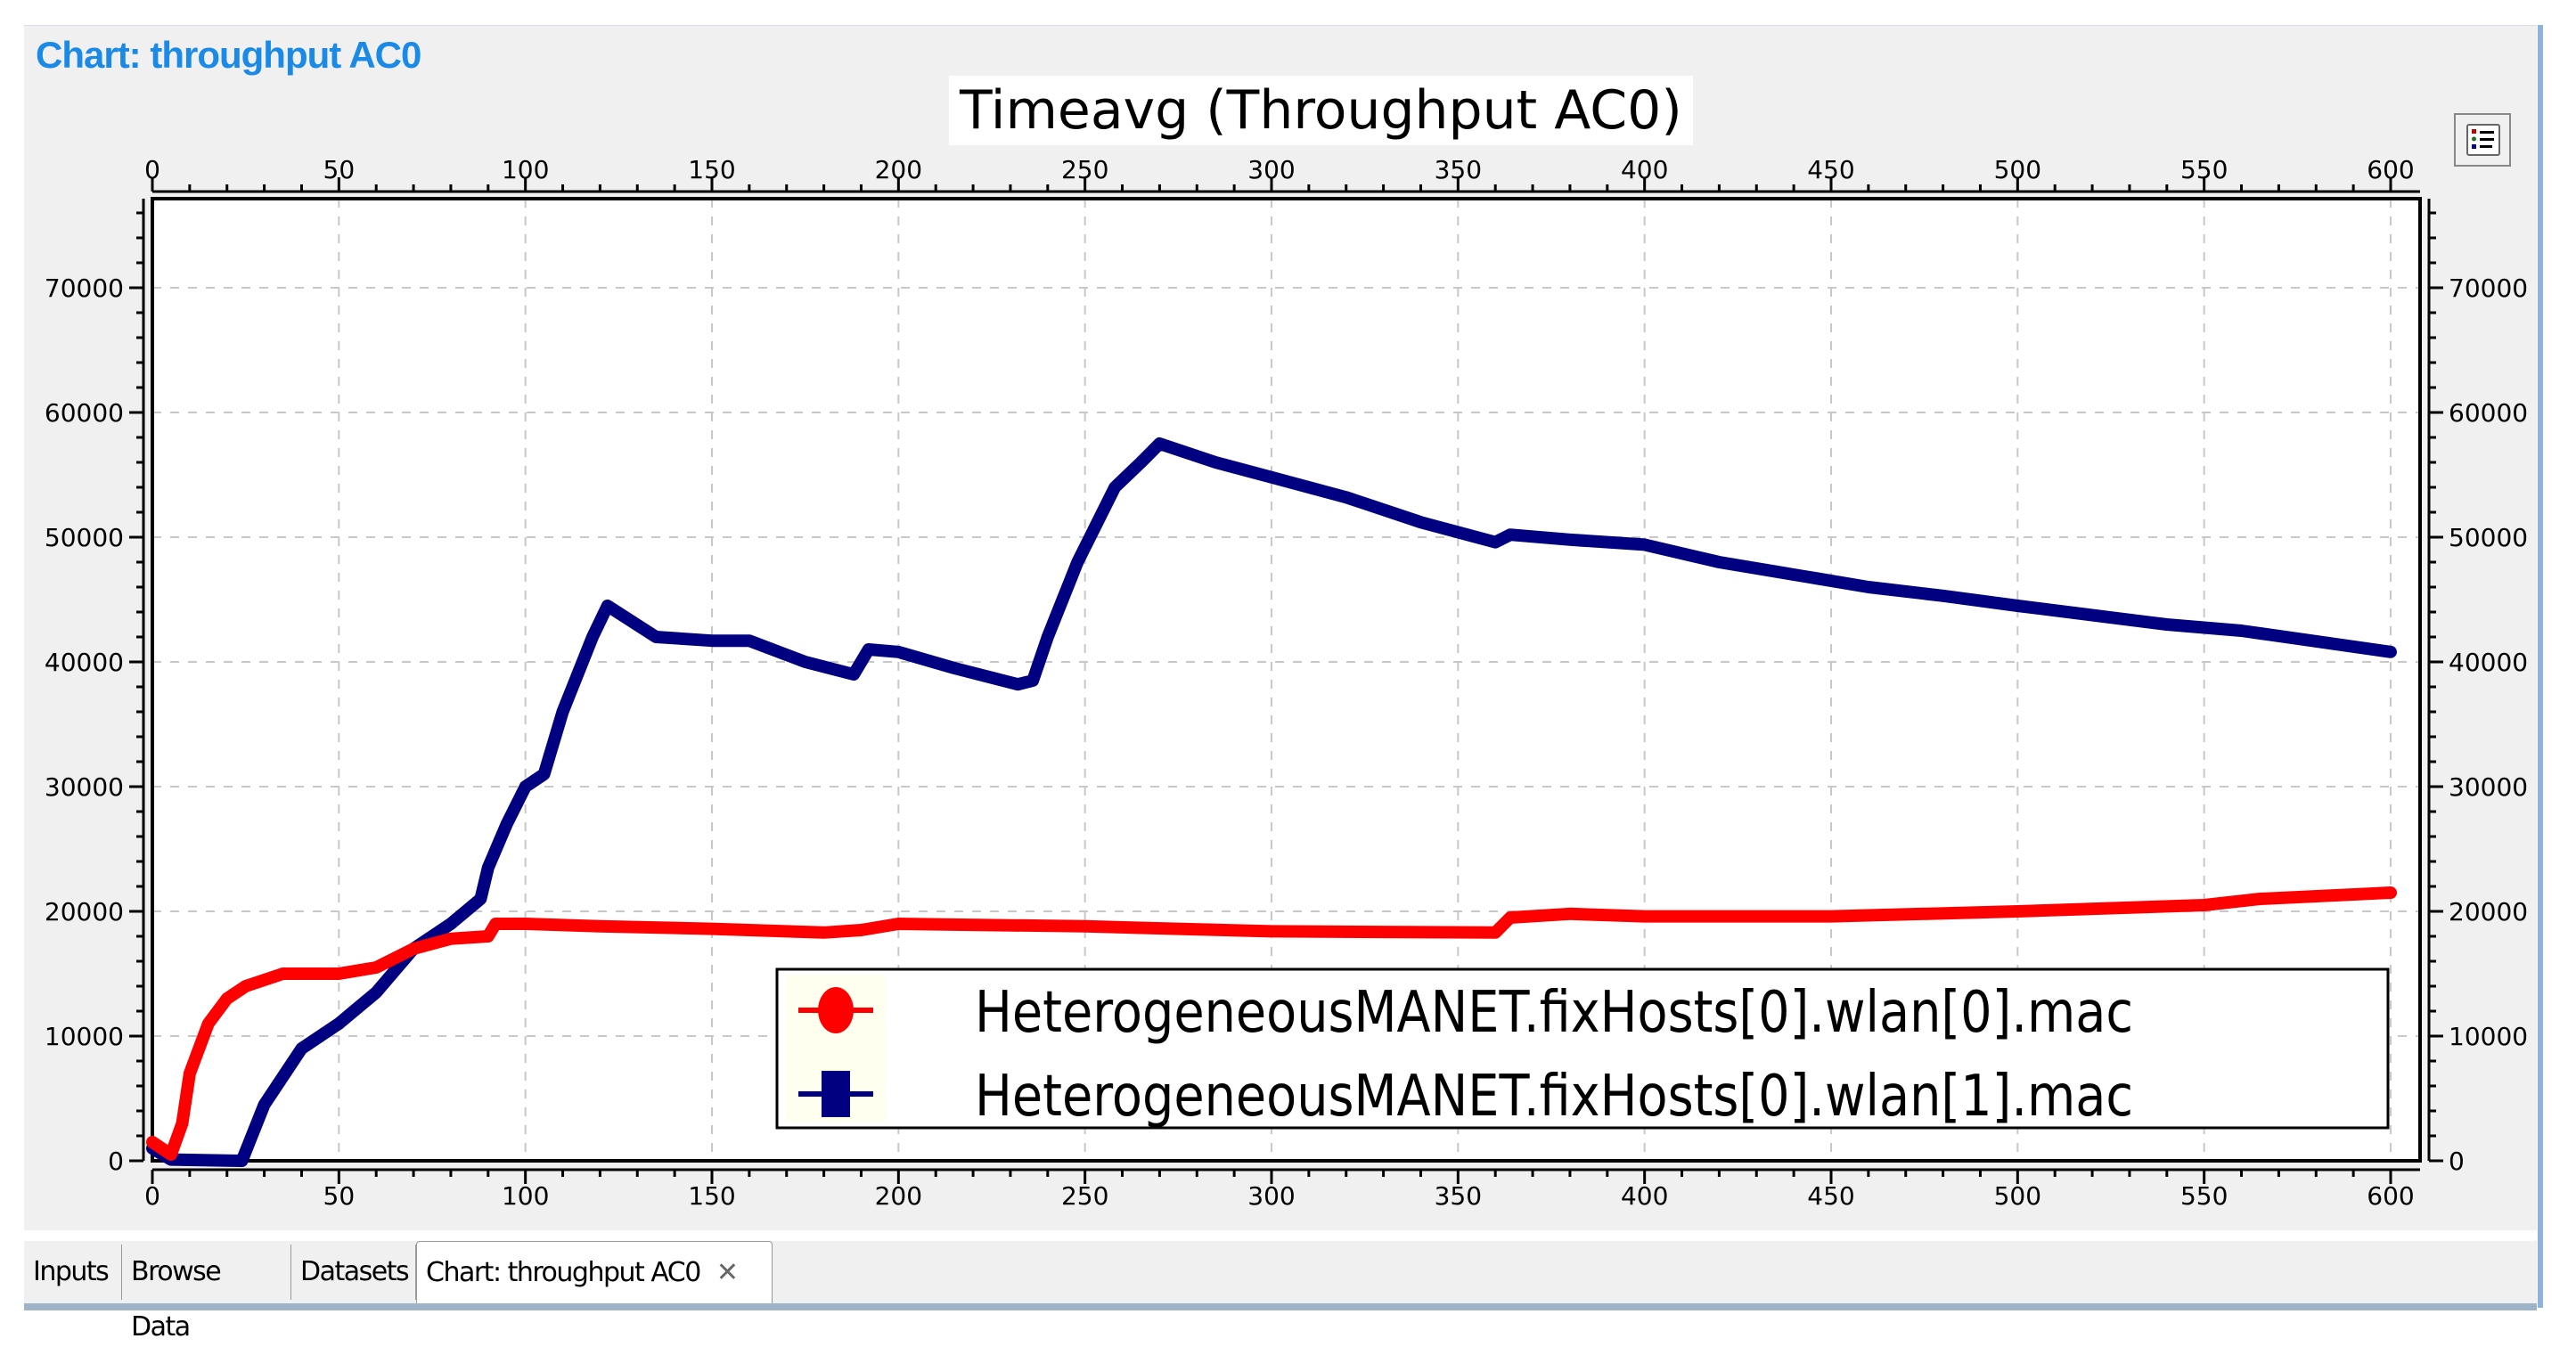 This screenshot has height=1355, width=2576. I want to click on x-tick-label-bottom: 550, so click(2204, 1196).